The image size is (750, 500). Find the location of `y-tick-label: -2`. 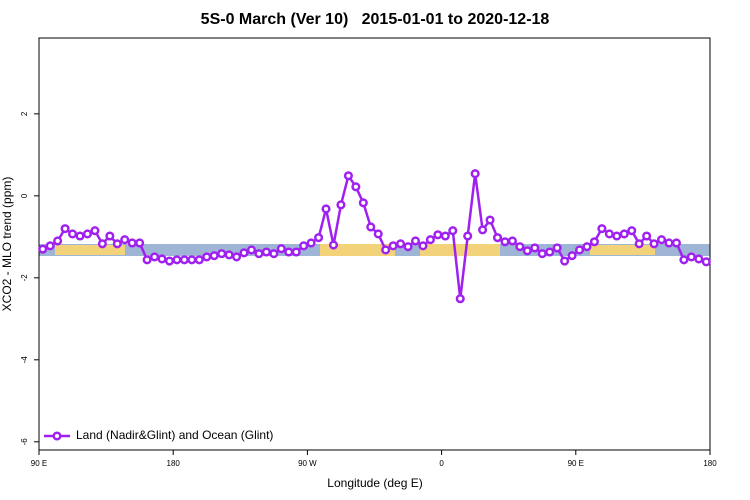

y-tick-label: -2 is located at coordinates (24, 278).